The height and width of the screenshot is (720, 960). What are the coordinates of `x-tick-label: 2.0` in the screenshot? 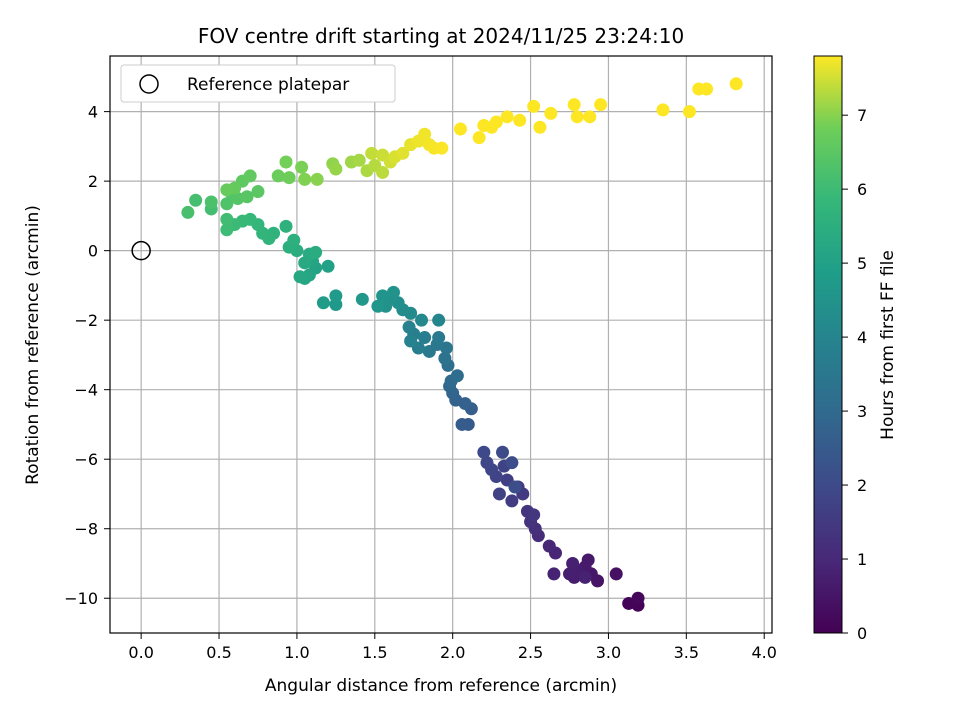 It's located at (452, 652).